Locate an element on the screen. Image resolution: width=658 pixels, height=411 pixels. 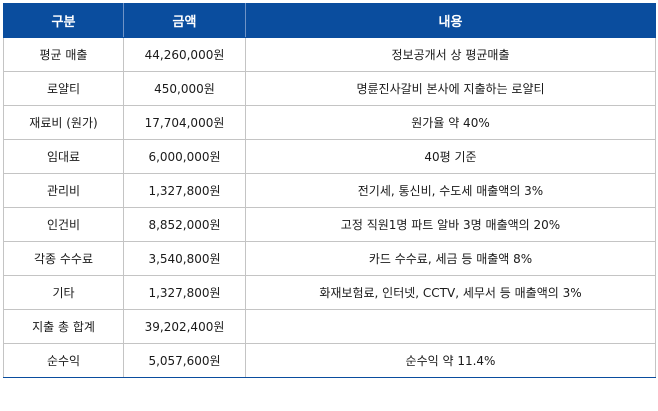
cell-amount: 5,057,600원 is located at coordinates (184, 360).